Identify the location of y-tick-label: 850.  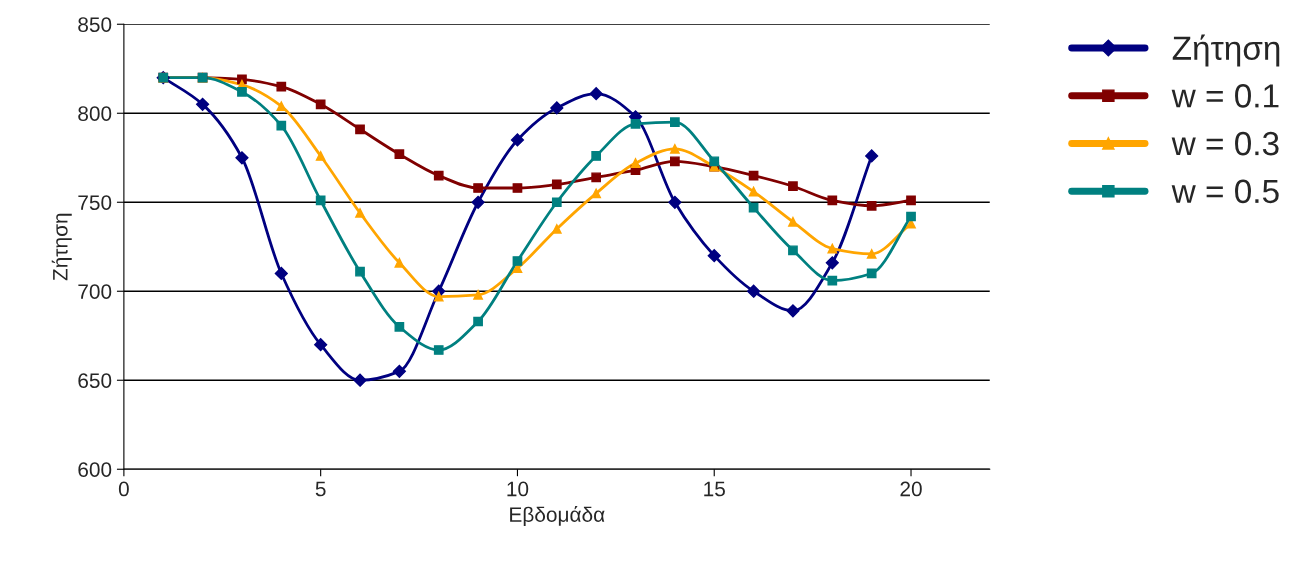
(95, 25).